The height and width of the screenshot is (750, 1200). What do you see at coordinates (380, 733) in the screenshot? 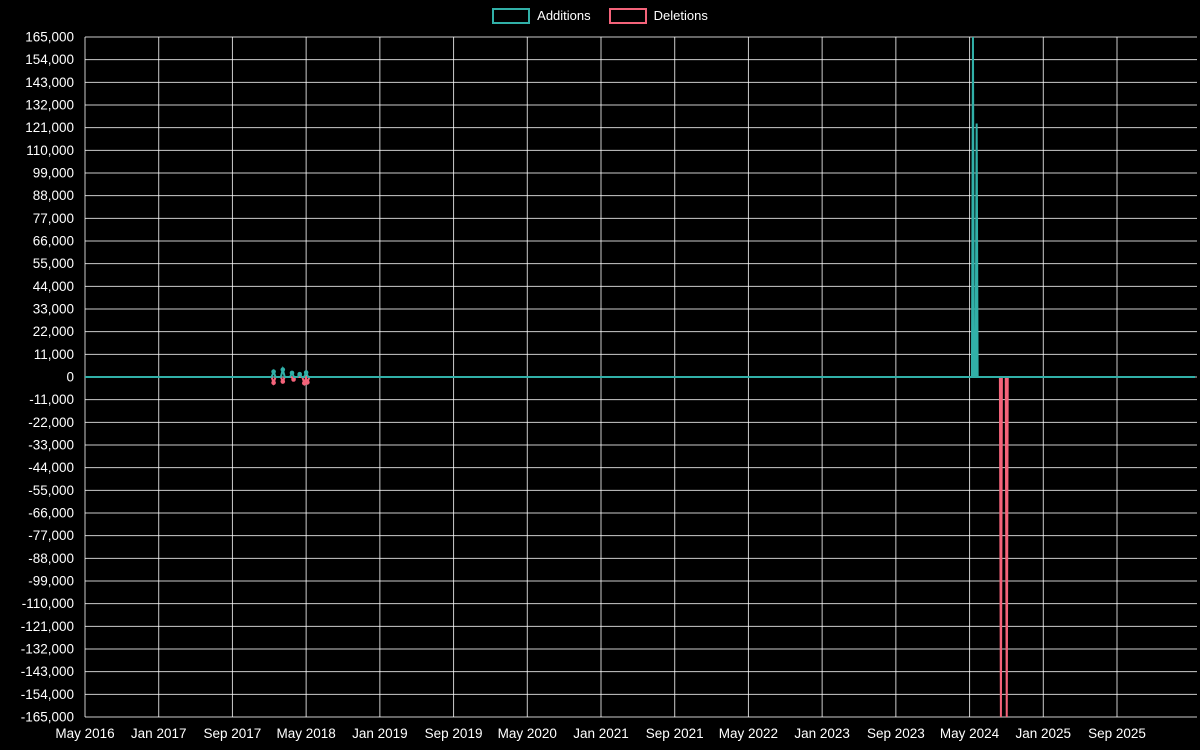
I see `svg-text: Jan 2019` at bounding box center [380, 733].